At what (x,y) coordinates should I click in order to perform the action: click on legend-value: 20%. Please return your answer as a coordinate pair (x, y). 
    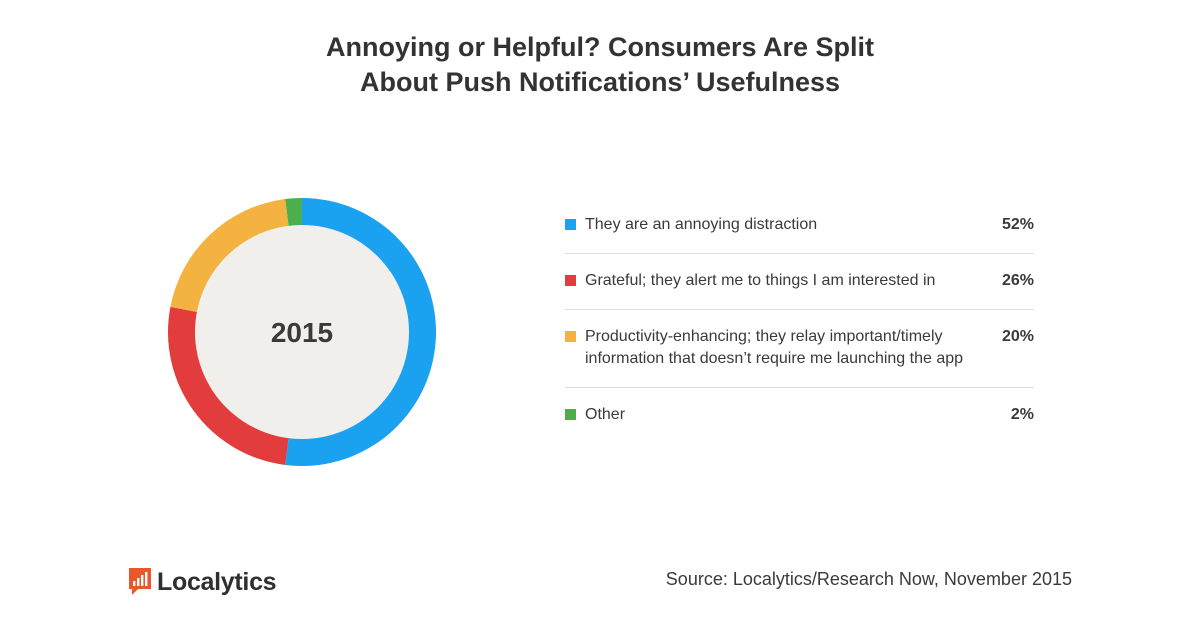
    Looking at the image, I should click on (1017, 336).